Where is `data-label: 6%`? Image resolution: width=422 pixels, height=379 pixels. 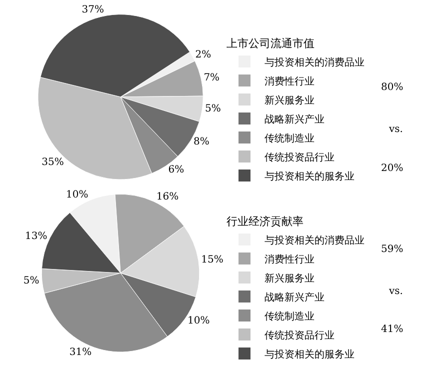 data-label: 6% is located at coordinates (176, 170).